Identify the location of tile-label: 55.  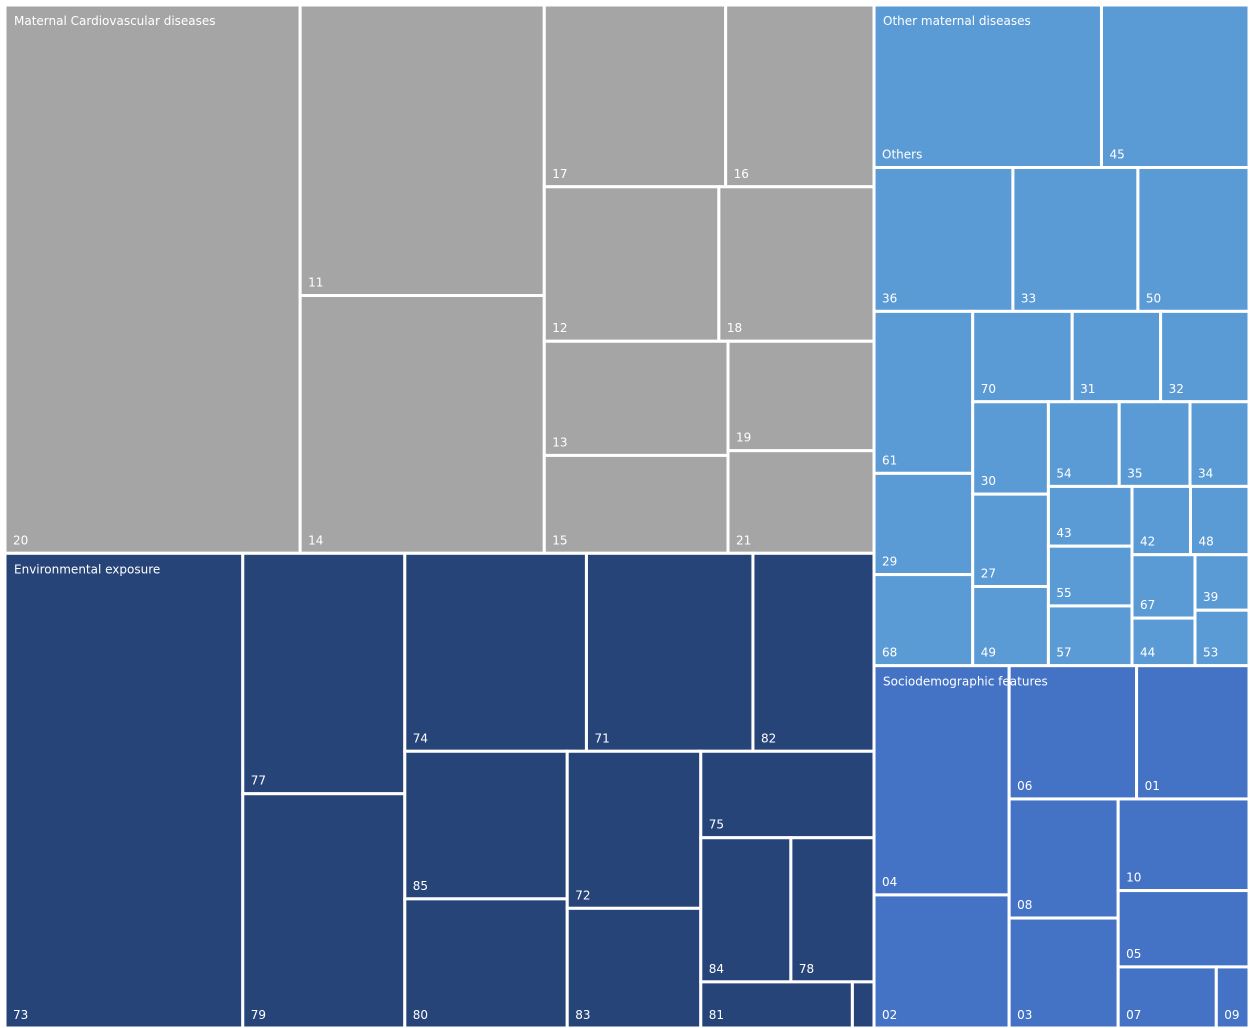
(1063, 593).